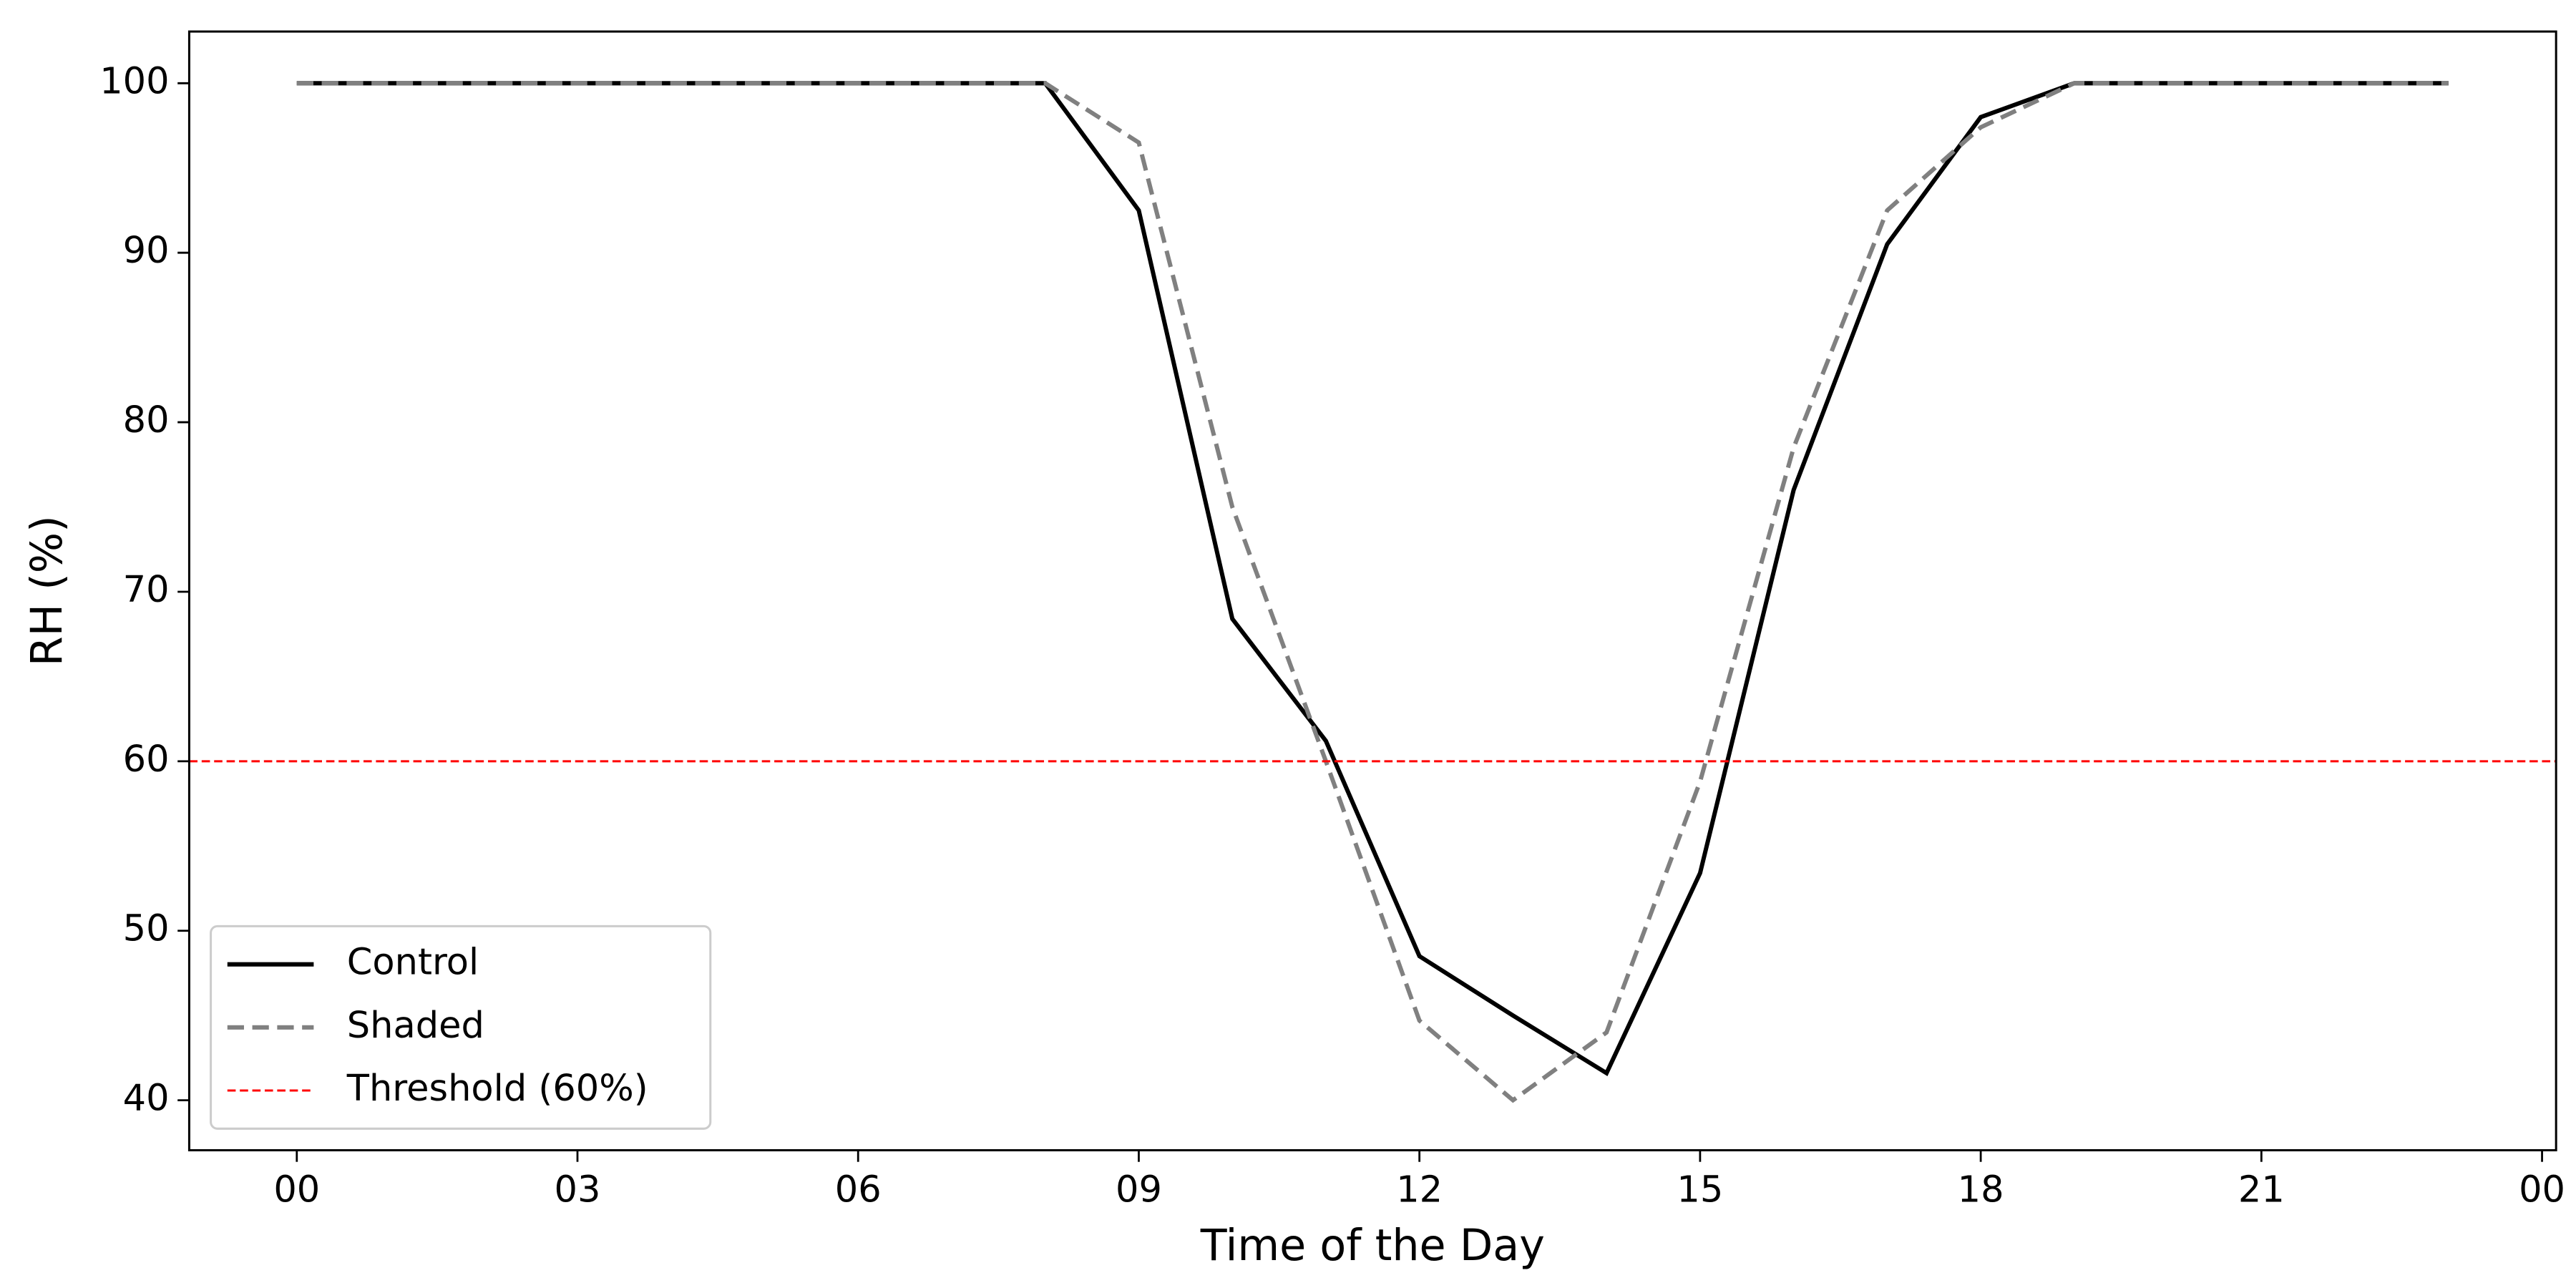 This screenshot has width=2576, height=1288. I want to click on x-tick-label: 15, so click(1700, 1190).